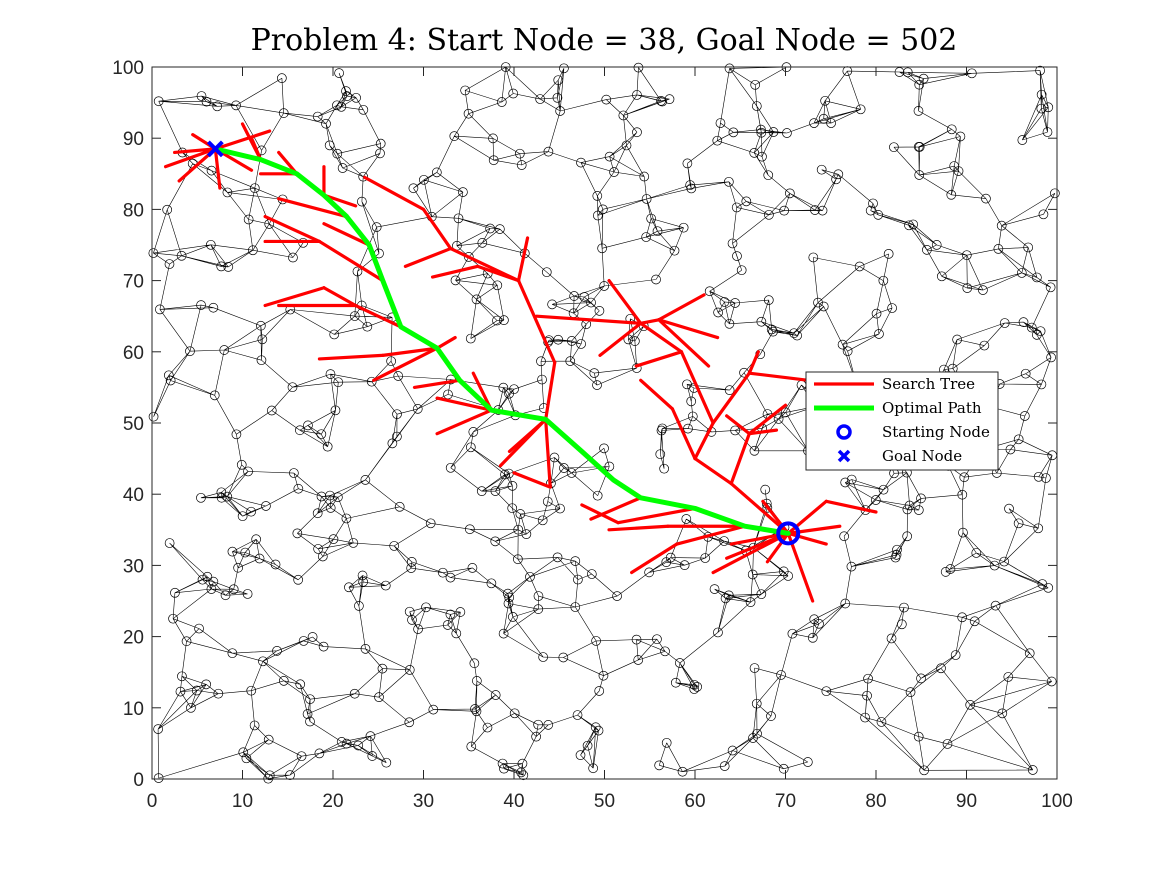  I want to click on legend-label: Starting Node, so click(936, 432).